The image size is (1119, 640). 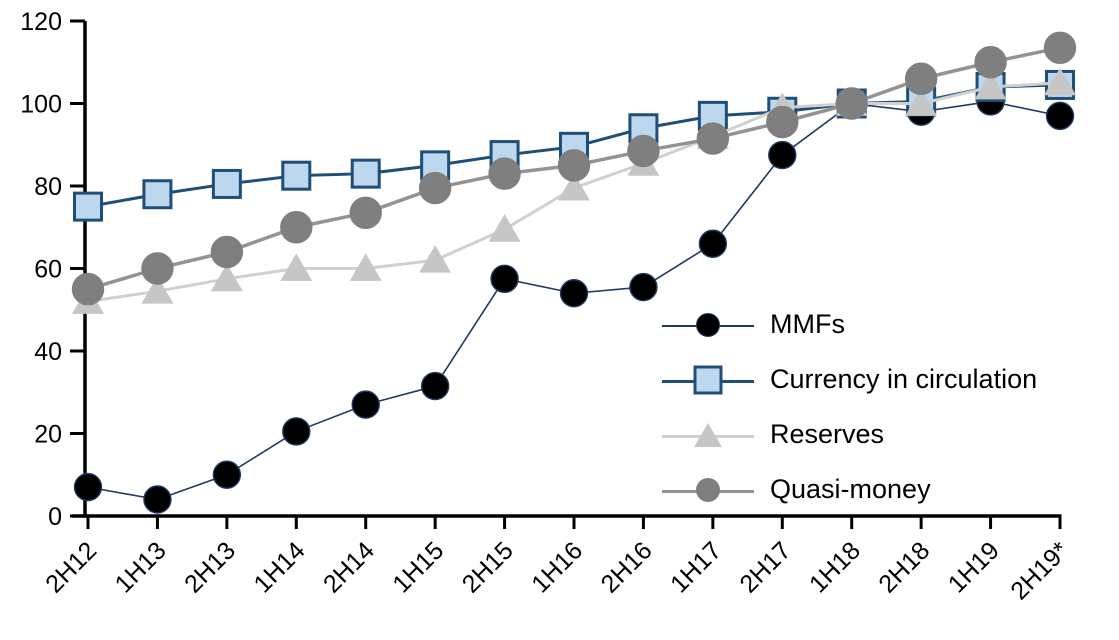 What do you see at coordinates (557, 567) in the screenshot?
I see `x-tick-label: 1H16` at bounding box center [557, 567].